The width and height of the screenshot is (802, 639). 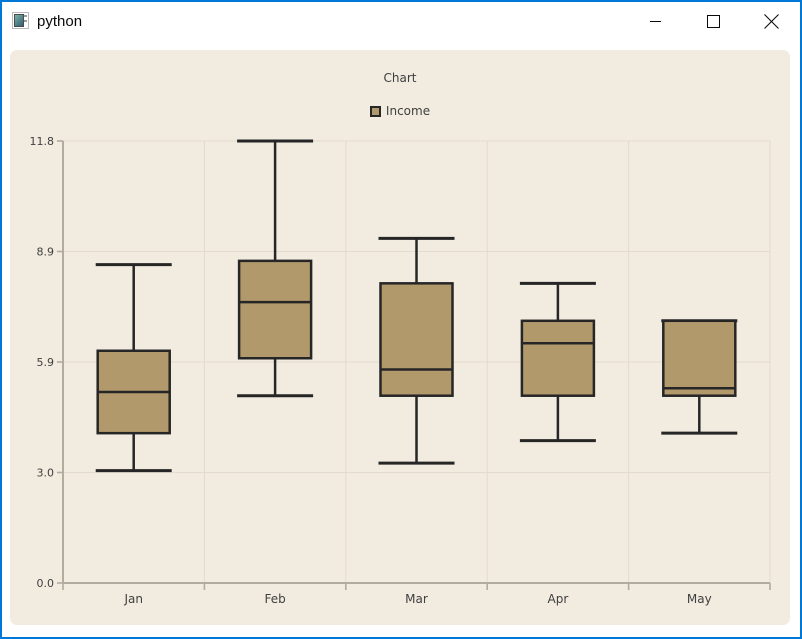 I want to click on minimize-icon, so click(x=655, y=21).